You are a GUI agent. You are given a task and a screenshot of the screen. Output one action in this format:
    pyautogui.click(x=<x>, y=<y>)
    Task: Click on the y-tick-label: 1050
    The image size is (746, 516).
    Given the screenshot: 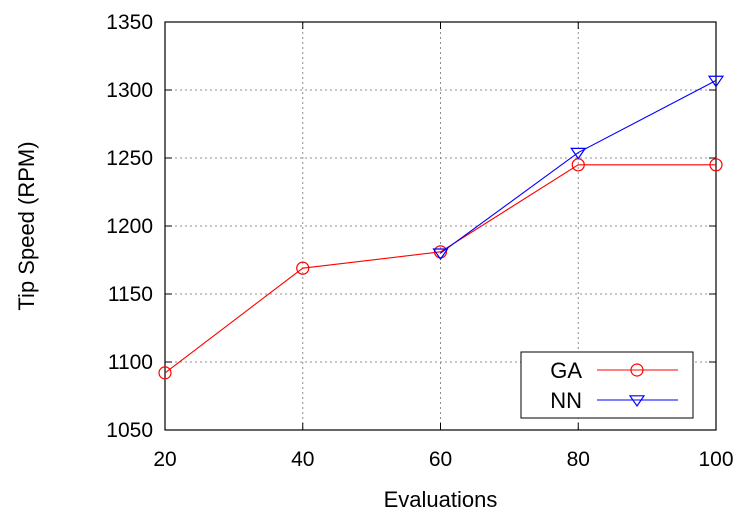 What is the action you would take?
    pyautogui.click(x=129, y=430)
    